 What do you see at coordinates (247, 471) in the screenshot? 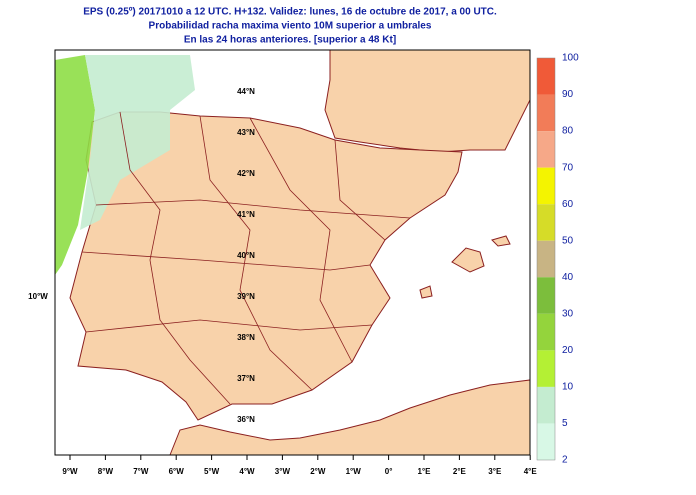
I see `lon-label: 4°W` at bounding box center [247, 471].